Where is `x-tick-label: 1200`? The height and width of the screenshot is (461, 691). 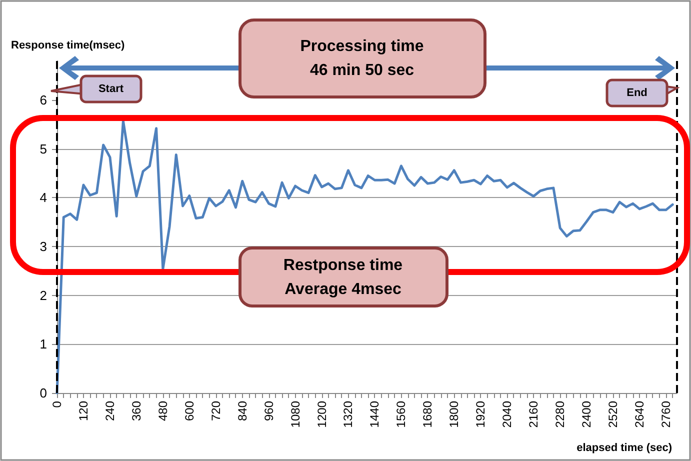
x-tick-label: 1200 is located at coordinates (321, 414).